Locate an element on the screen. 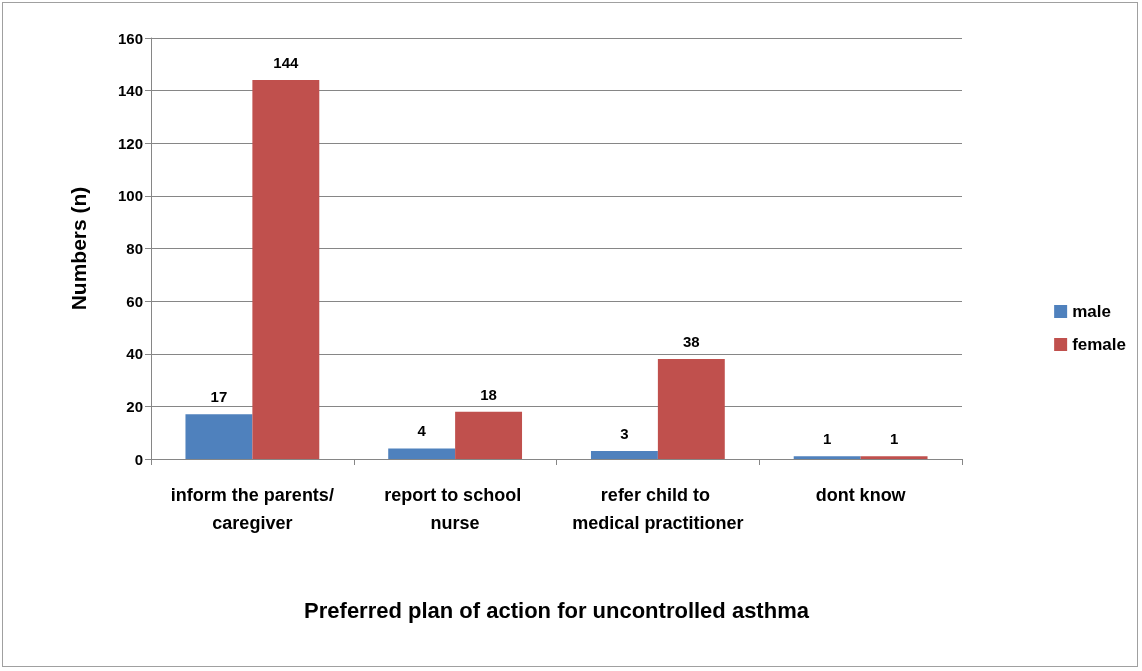 The image size is (1142, 671). y-axis-title: Numbers (n) is located at coordinates (78, 248).